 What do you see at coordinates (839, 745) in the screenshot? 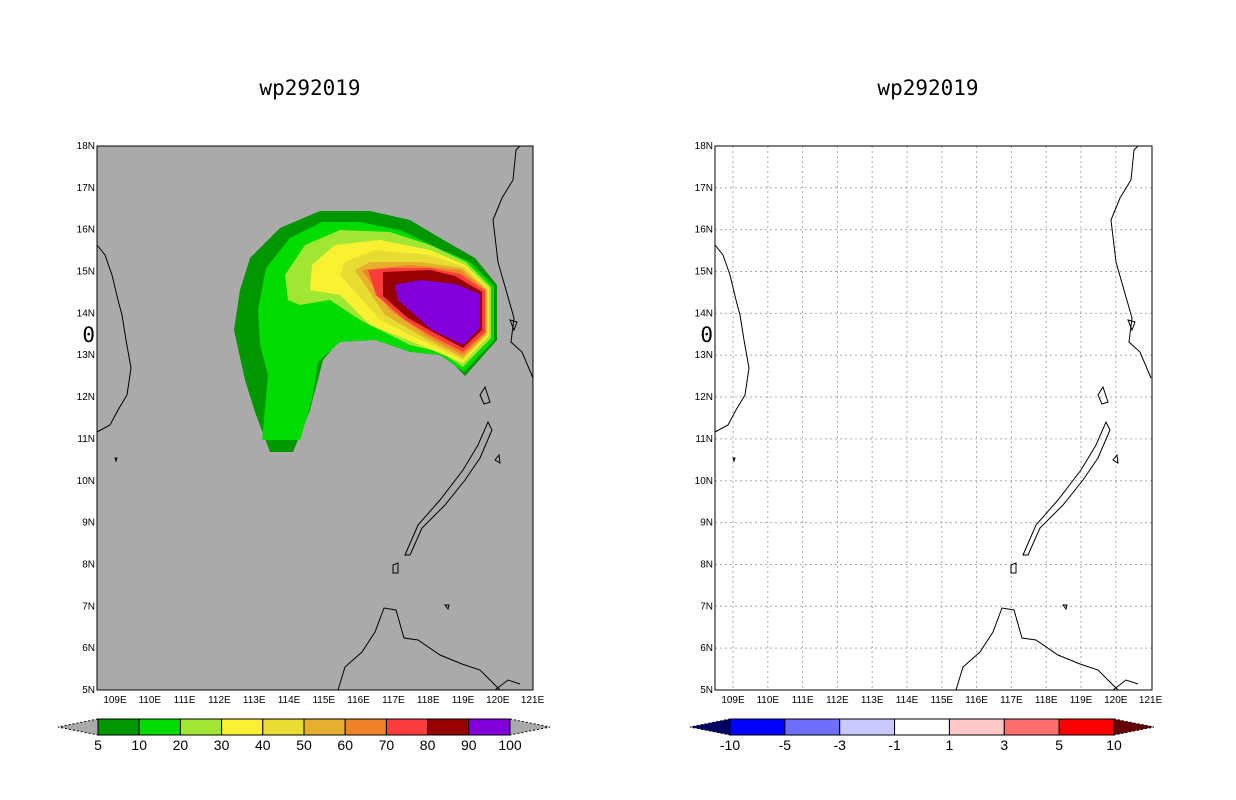
I see `colorbar-label: -3` at bounding box center [839, 745].